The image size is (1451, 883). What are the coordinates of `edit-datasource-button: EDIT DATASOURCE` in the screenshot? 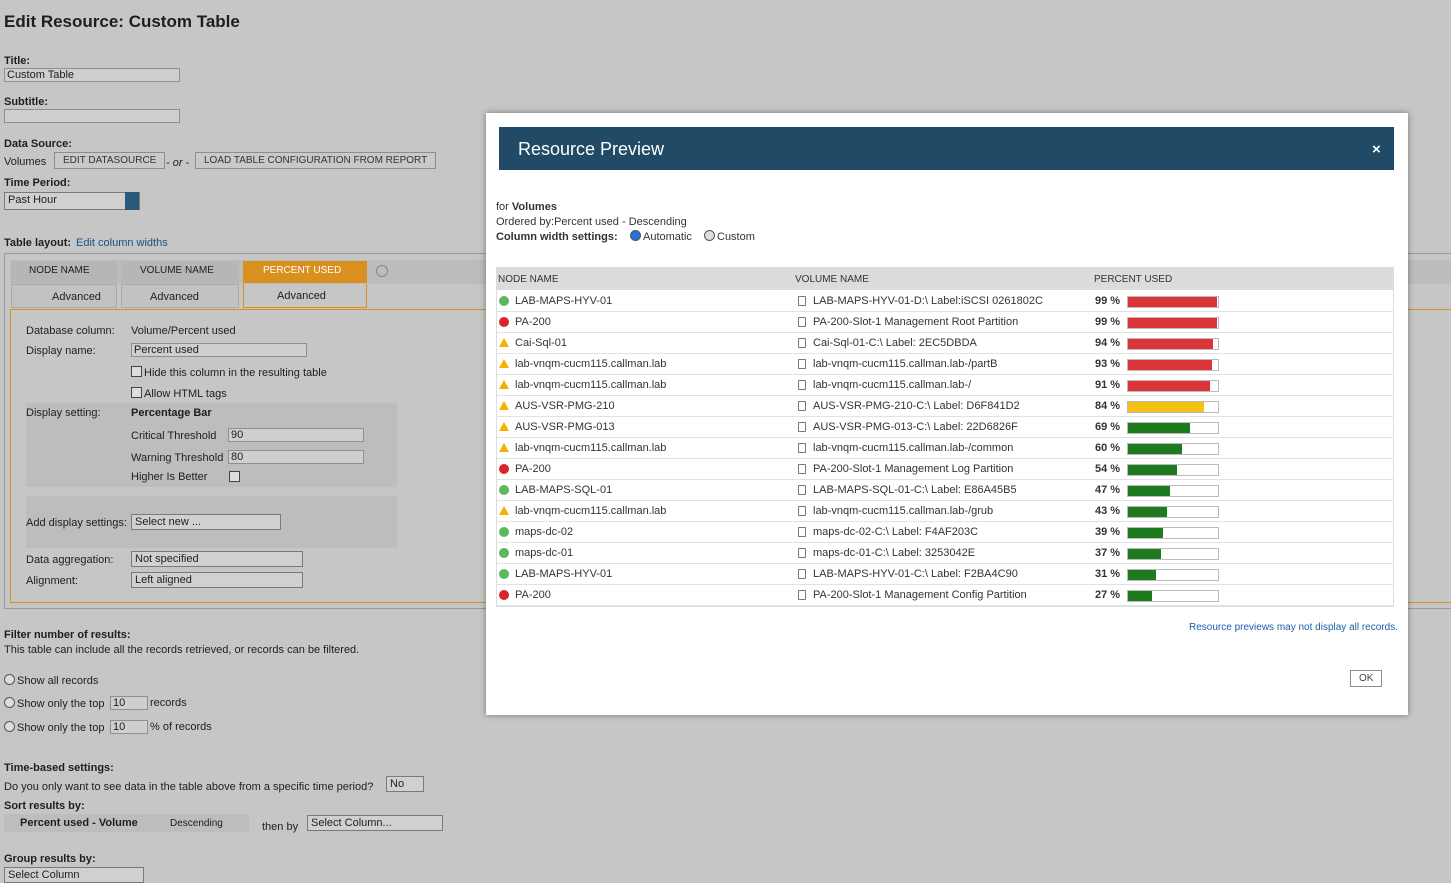 It's located at (110, 160).